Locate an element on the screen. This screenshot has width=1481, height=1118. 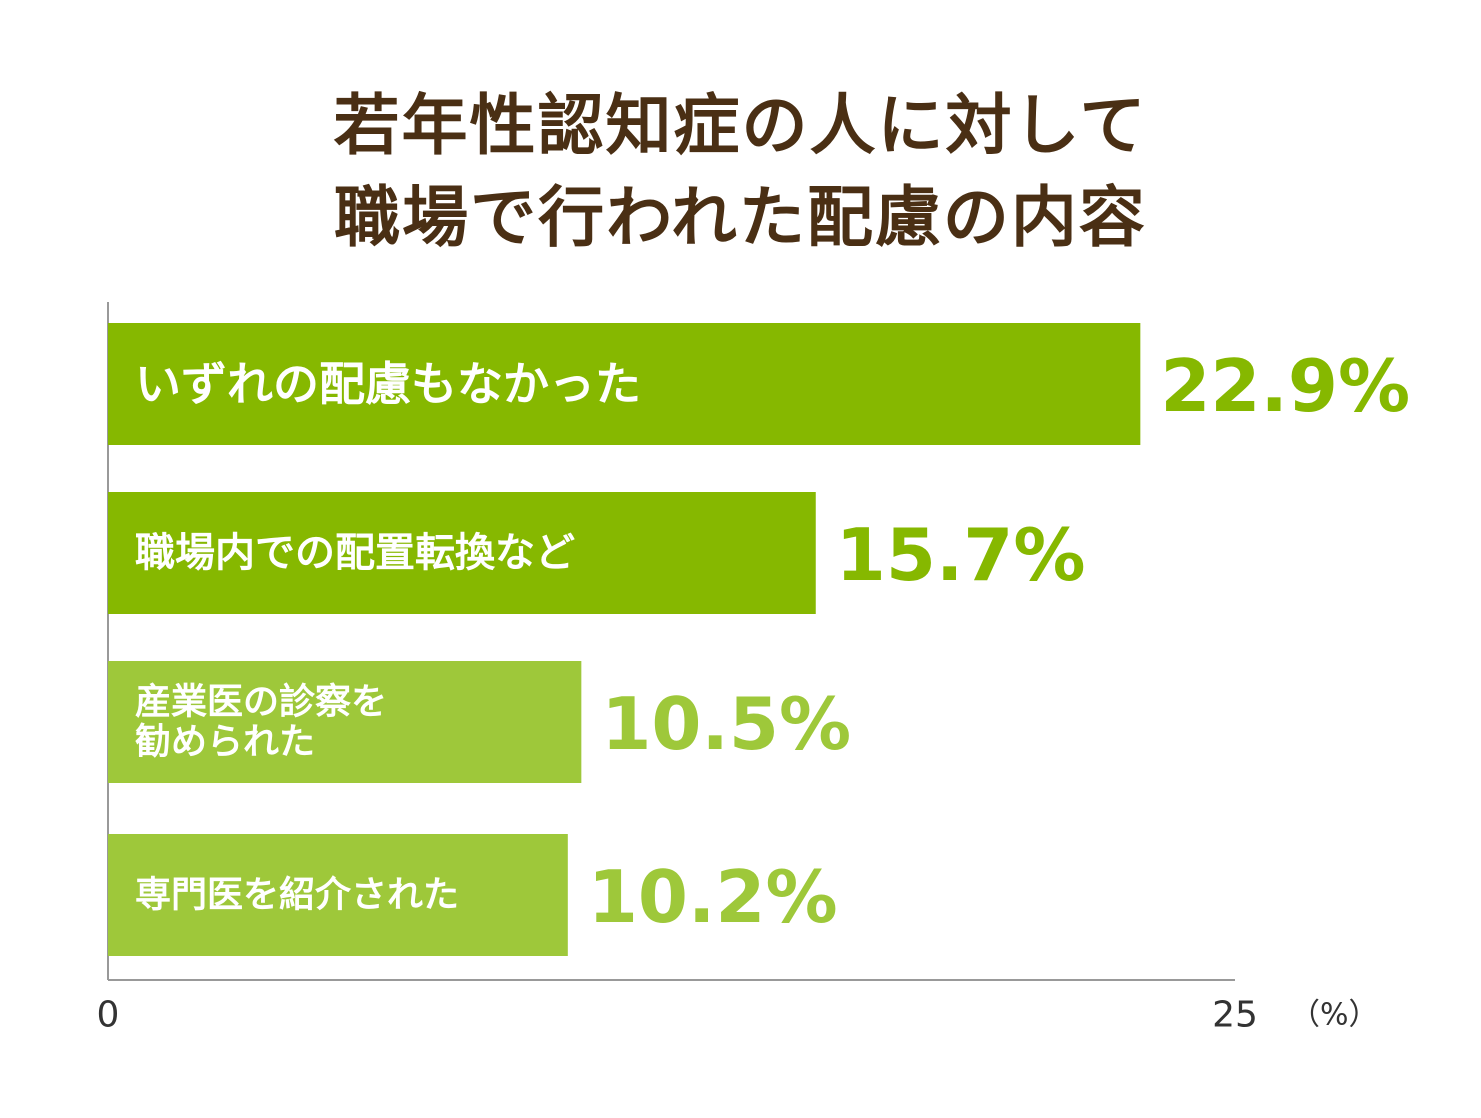
bar-category-label: 産業医の診察を is located at coordinates (261, 701).